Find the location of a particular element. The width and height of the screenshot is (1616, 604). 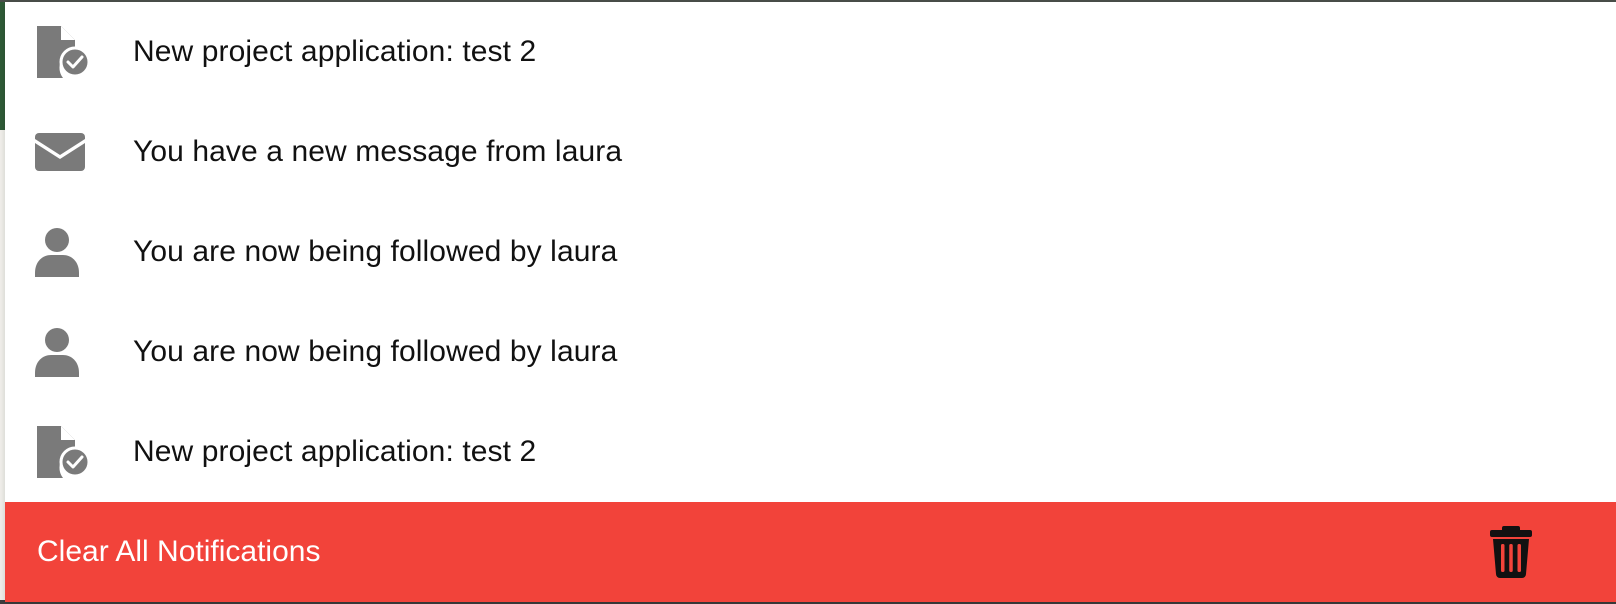

notification-text: You have a new message from laura is located at coordinates (378, 151).